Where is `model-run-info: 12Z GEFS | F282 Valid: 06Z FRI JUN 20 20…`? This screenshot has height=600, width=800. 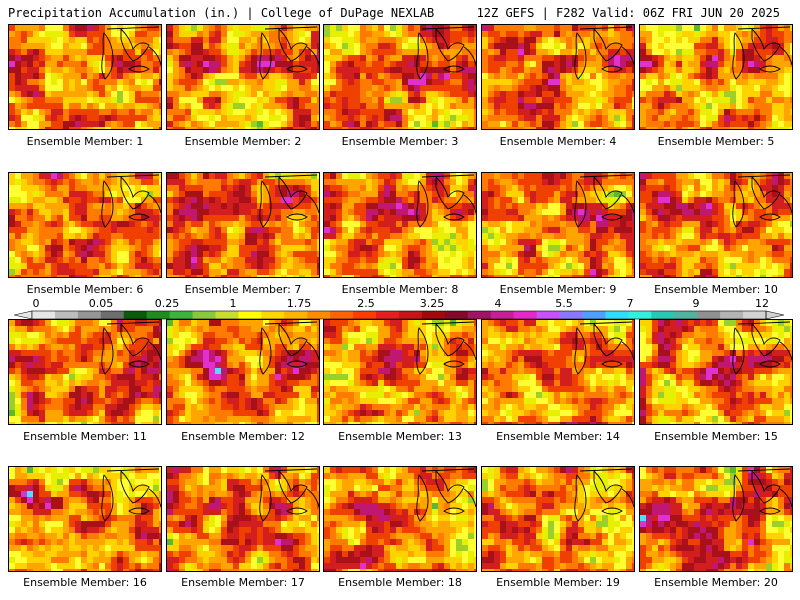 model-run-info: 12Z GEFS | F282 Valid: 06Z FRI JUN 20 20… is located at coordinates (628, 13).